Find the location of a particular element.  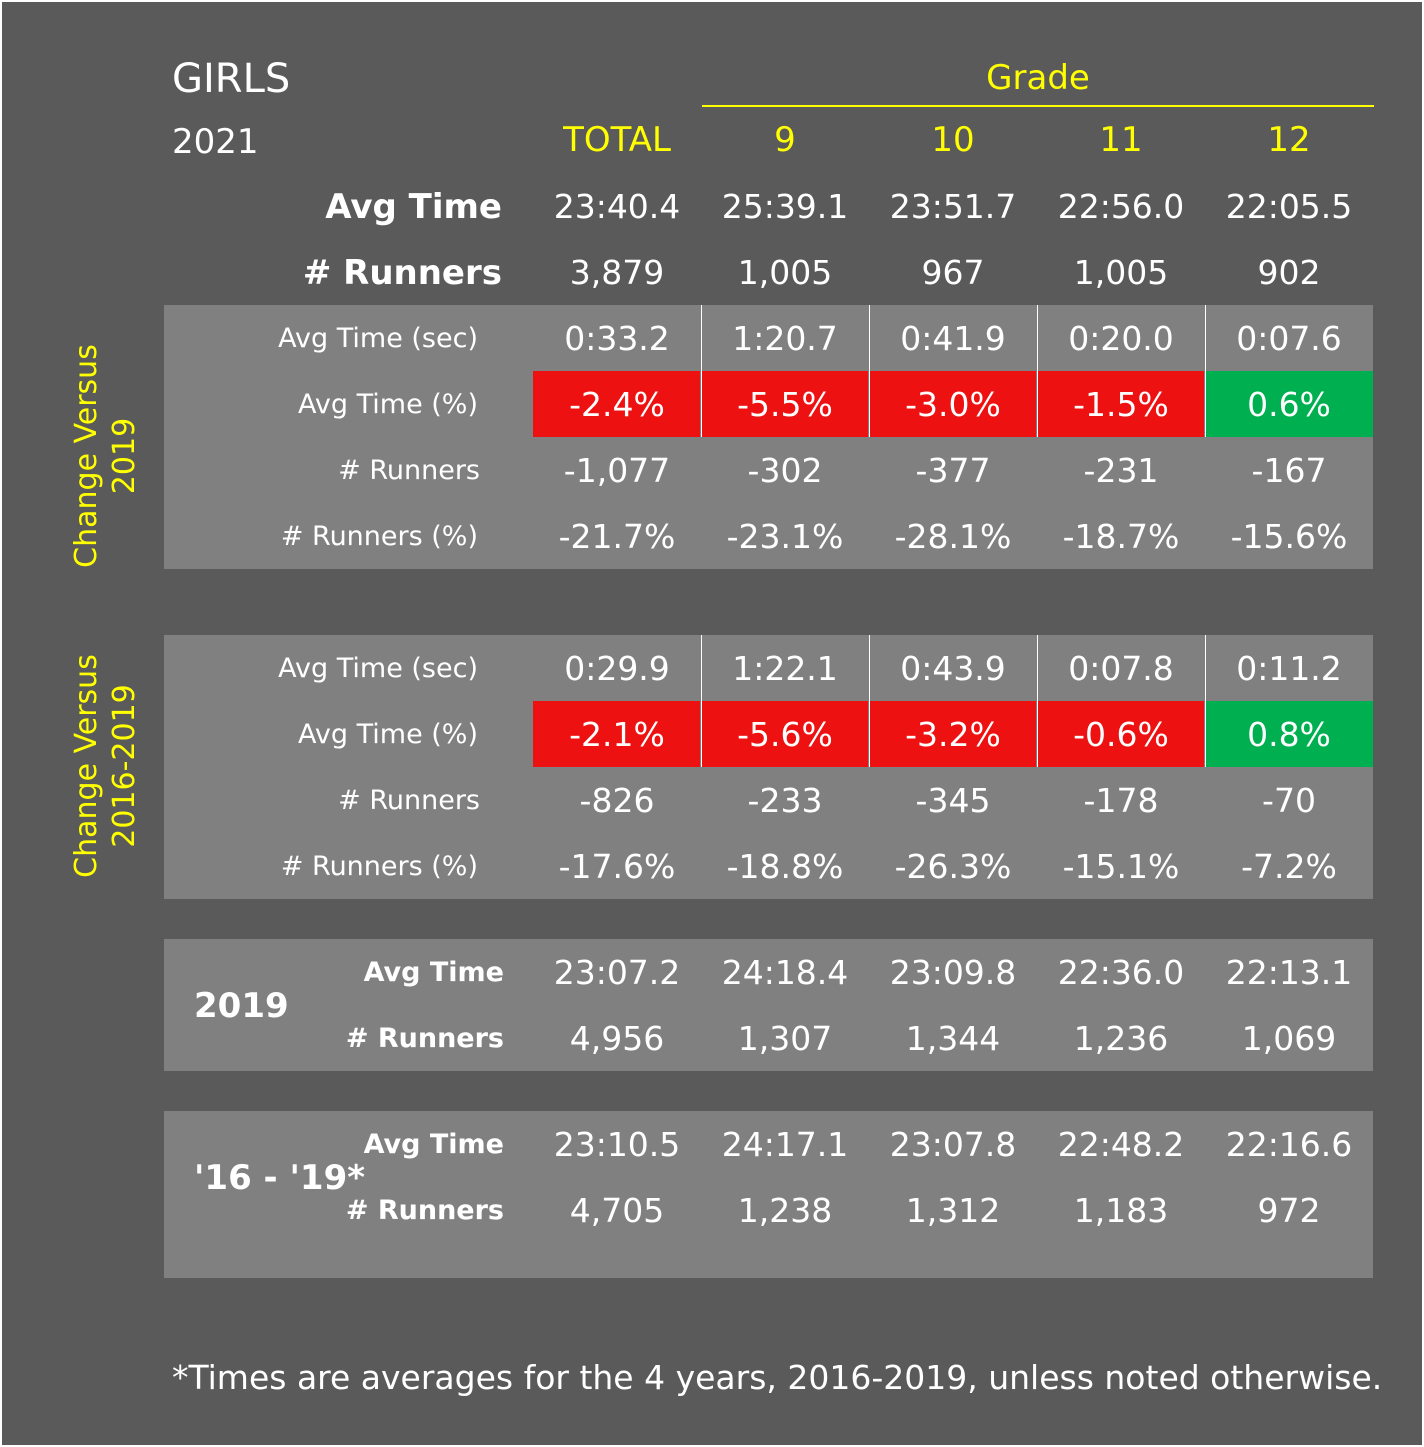

summary-avg-time: 23:51.7 is located at coordinates (953, 206).